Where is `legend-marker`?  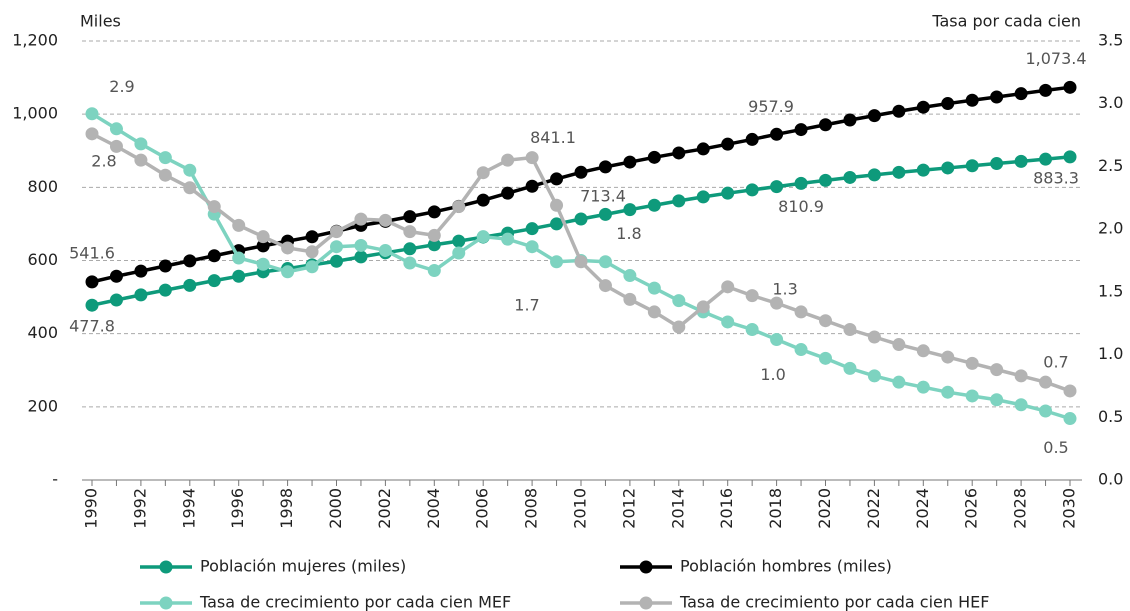 legend-marker is located at coordinates (166, 567).